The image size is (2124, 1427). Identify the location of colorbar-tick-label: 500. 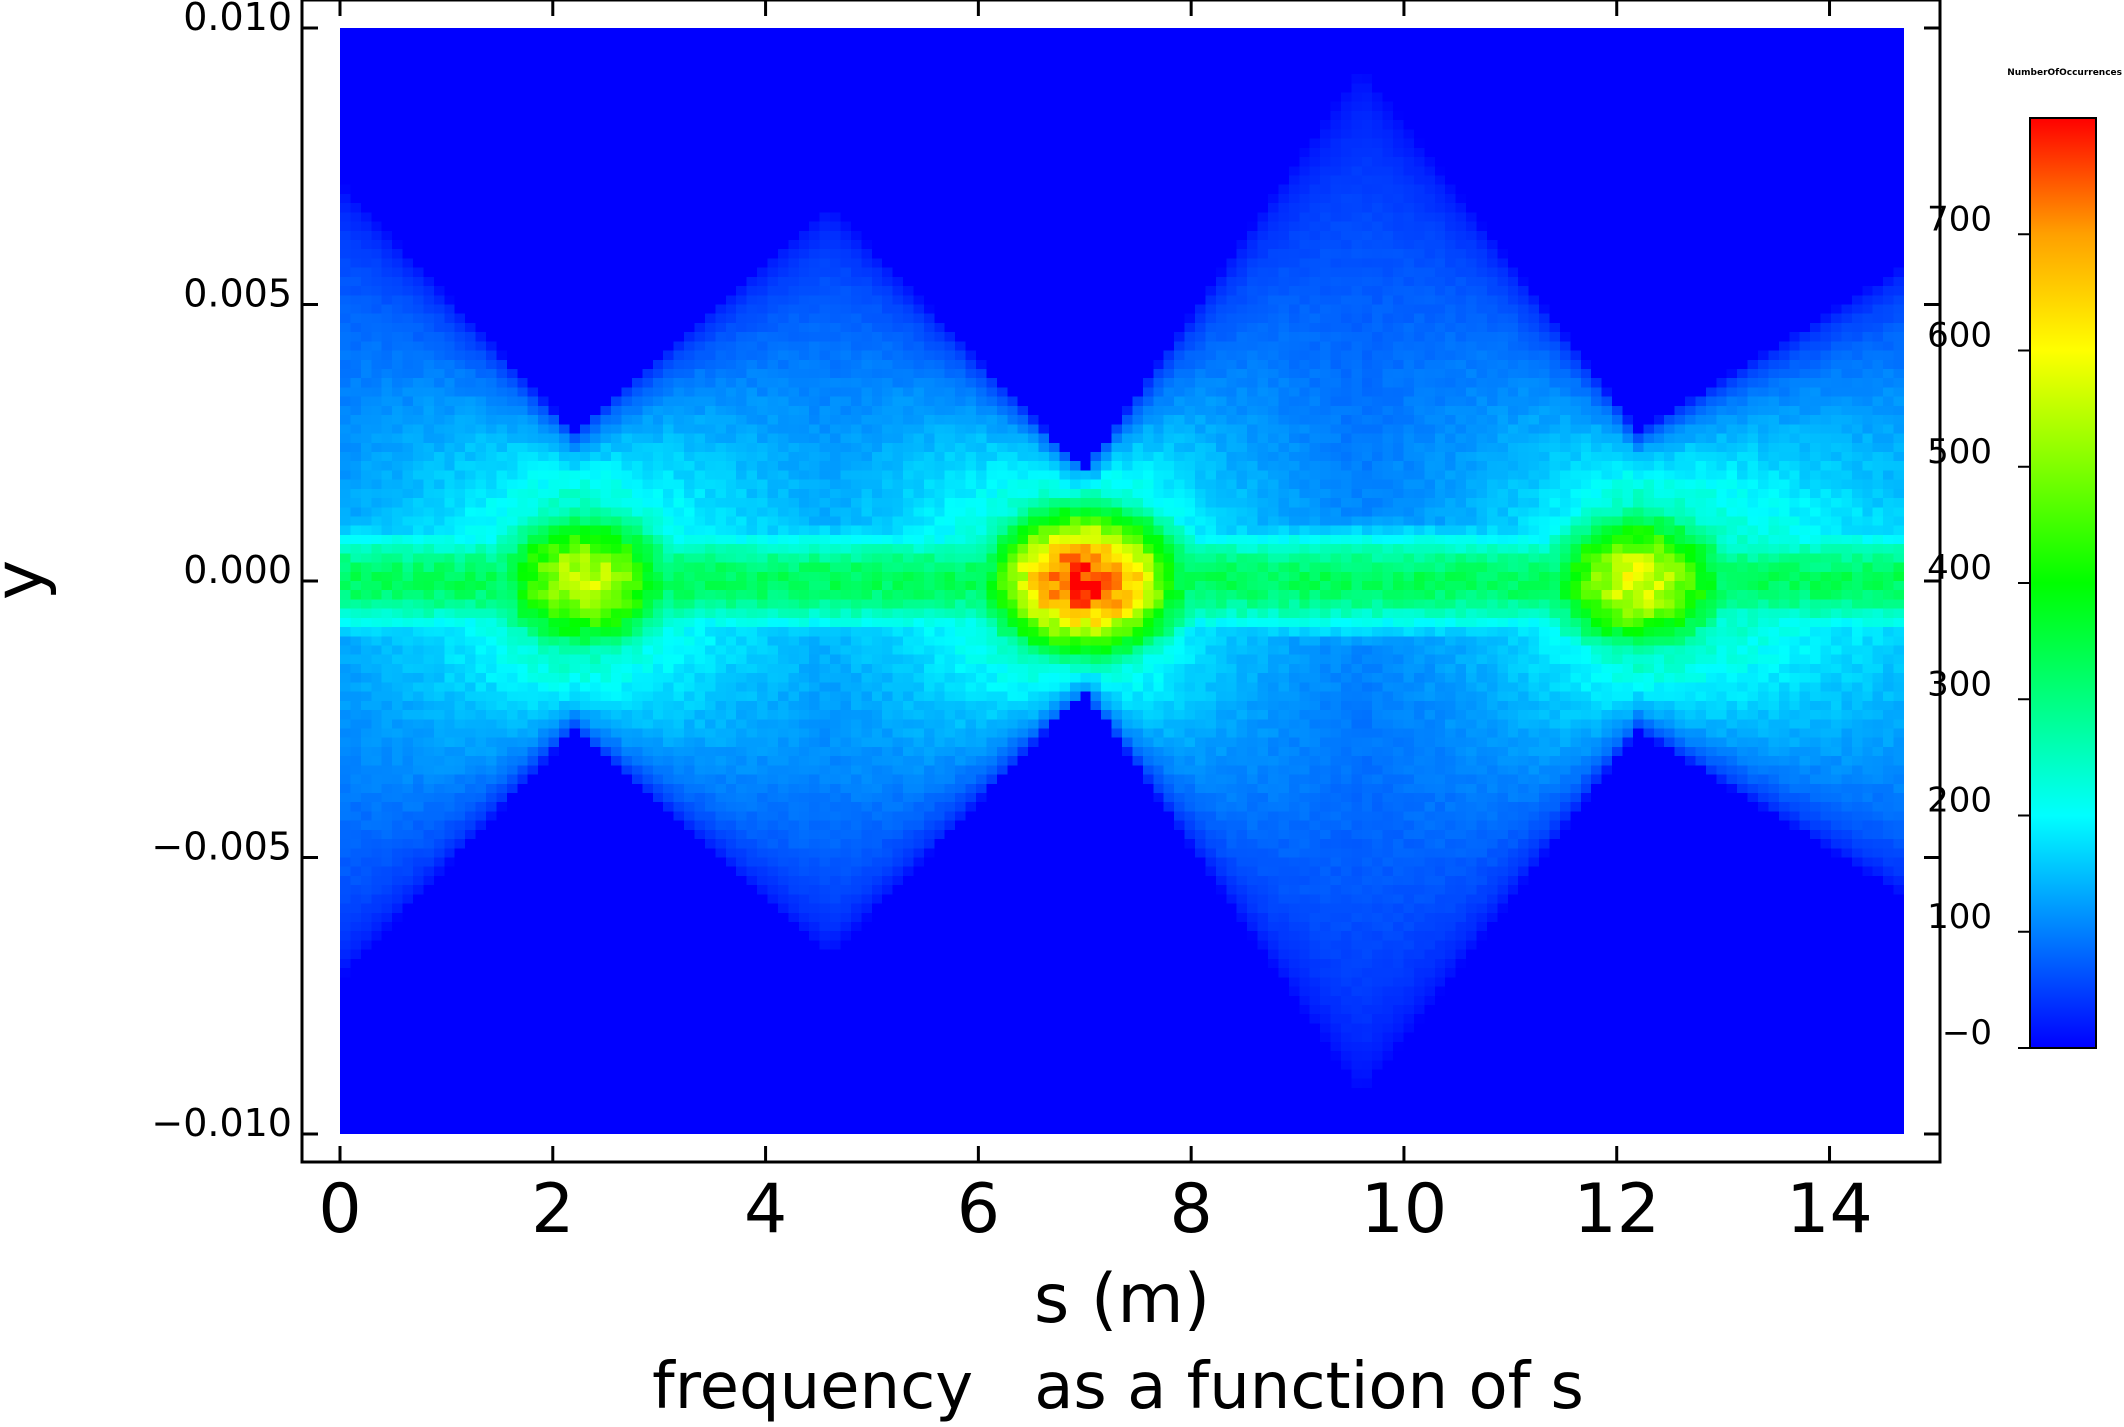
(1959, 452).